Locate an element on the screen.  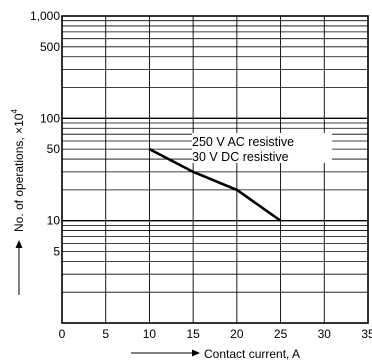
x-axis-title: Contact current, A is located at coordinates (252, 354).